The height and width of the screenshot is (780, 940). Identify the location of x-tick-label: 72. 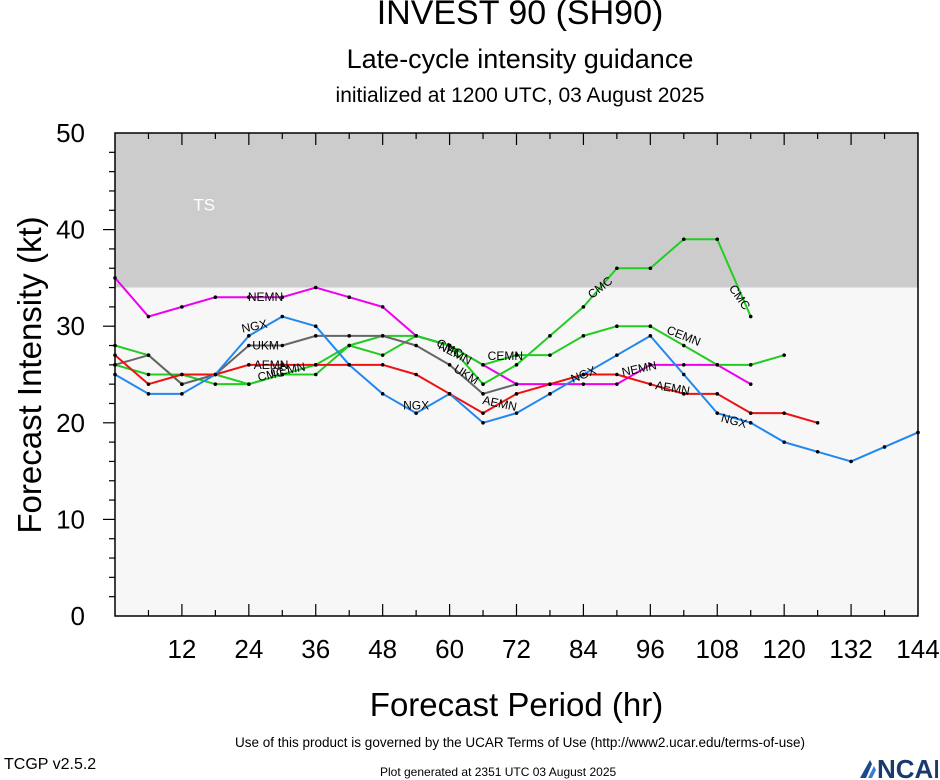
(516, 649).